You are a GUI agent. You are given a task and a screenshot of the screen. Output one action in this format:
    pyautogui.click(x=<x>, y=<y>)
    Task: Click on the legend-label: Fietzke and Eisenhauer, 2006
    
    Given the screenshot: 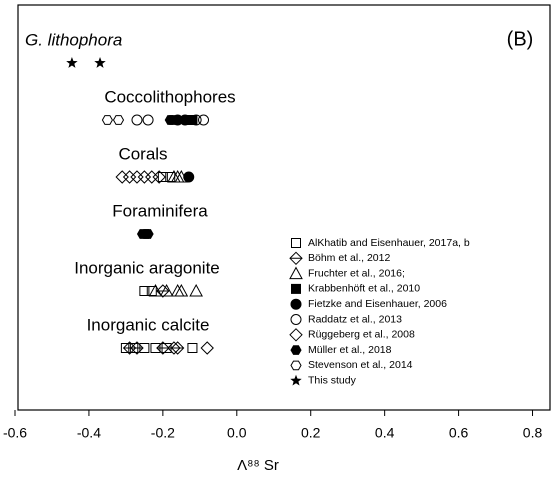 What is the action you would take?
    pyautogui.click(x=377, y=304)
    